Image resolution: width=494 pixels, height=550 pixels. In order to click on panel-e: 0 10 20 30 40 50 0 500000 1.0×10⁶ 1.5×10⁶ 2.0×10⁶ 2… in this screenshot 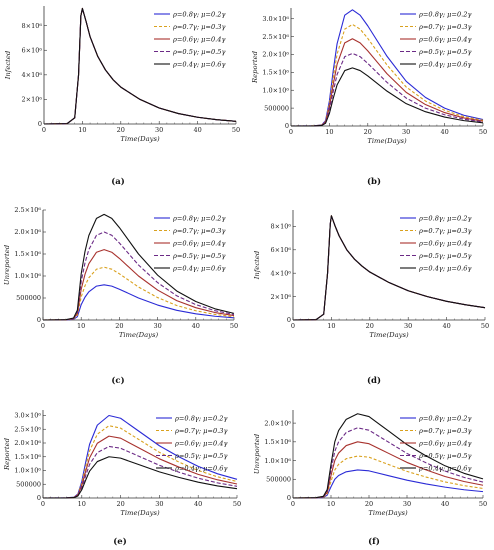, I will do `click(122, 478)`.